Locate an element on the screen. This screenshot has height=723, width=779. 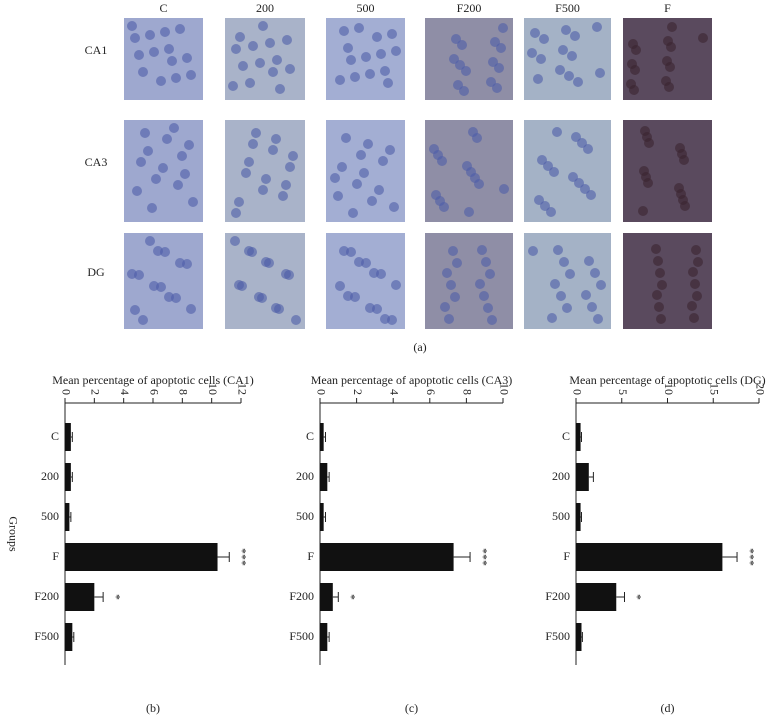
y-tick-label: 500 is located at coordinates (50, 516).